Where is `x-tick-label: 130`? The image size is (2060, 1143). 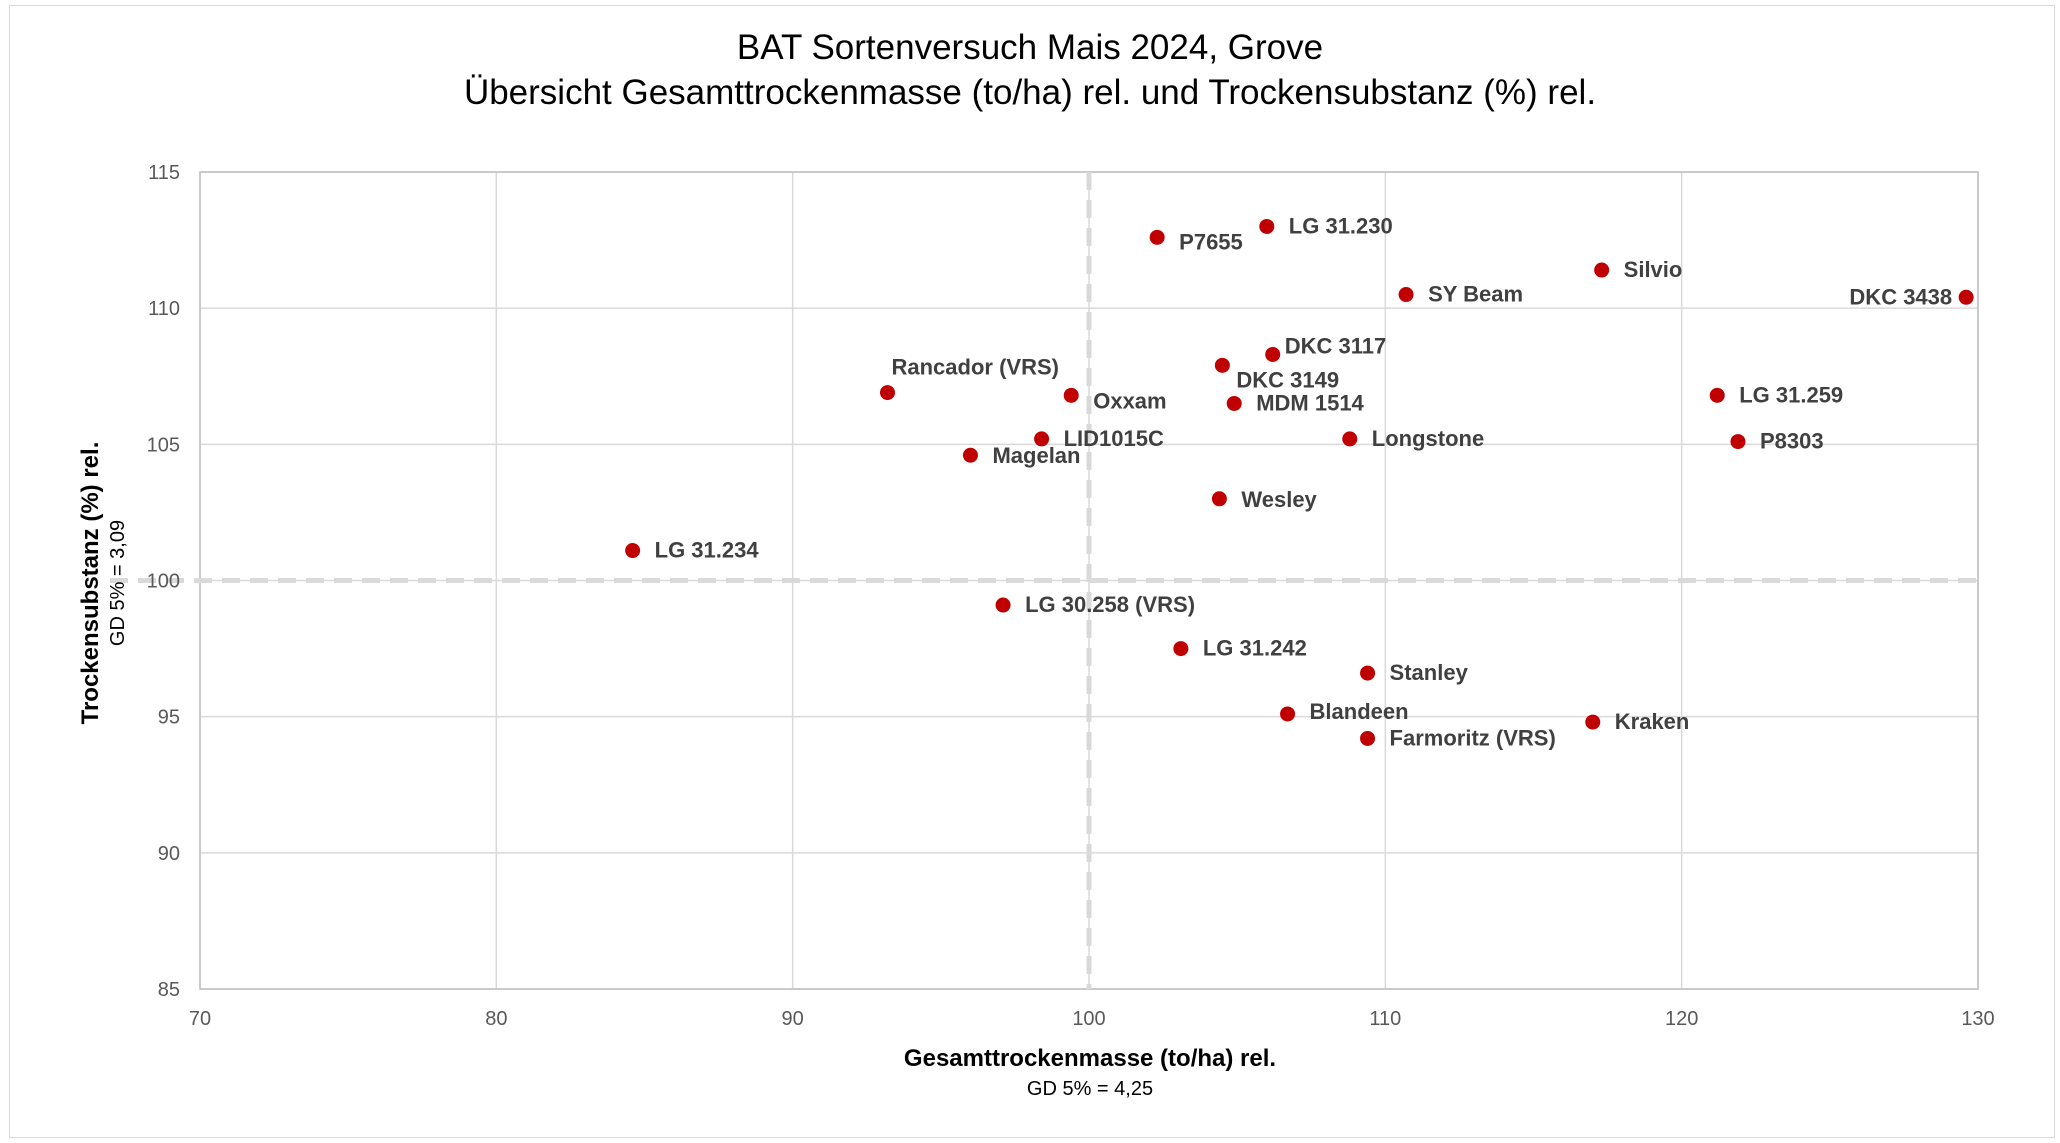
x-tick-label: 130 is located at coordinates (1977, 1019).